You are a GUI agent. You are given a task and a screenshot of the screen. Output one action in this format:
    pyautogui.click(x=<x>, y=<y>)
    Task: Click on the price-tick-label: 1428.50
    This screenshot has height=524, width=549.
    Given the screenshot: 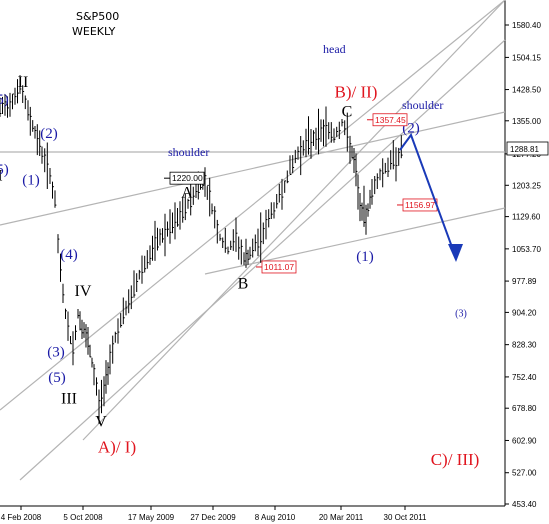 What is the action you would take?
    pyautogui.click(x=526, y=90)
    